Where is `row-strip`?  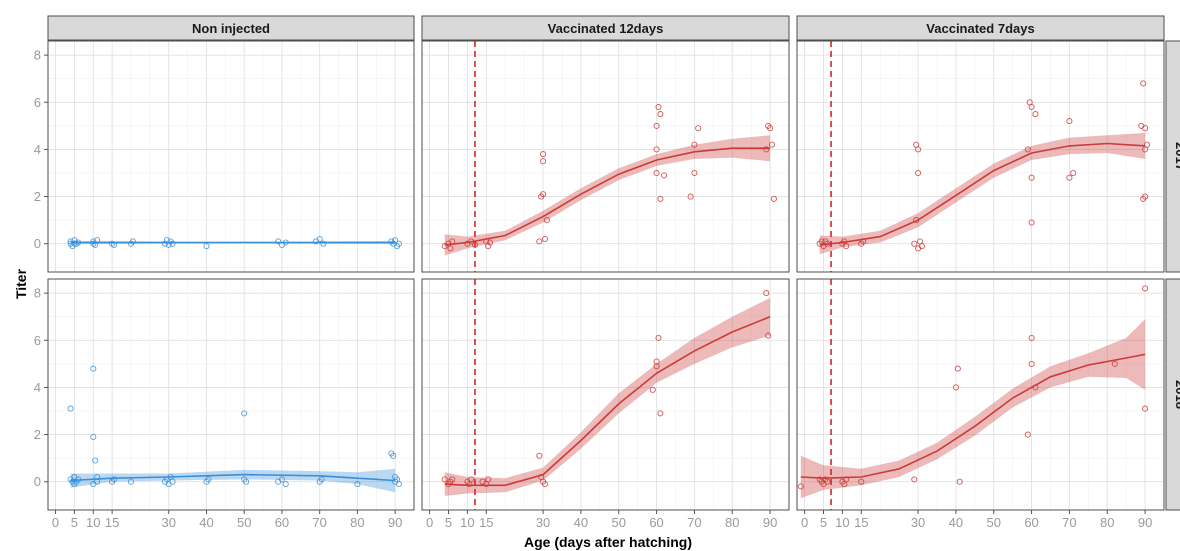 row-strip is located at coordinates (1172, 394).